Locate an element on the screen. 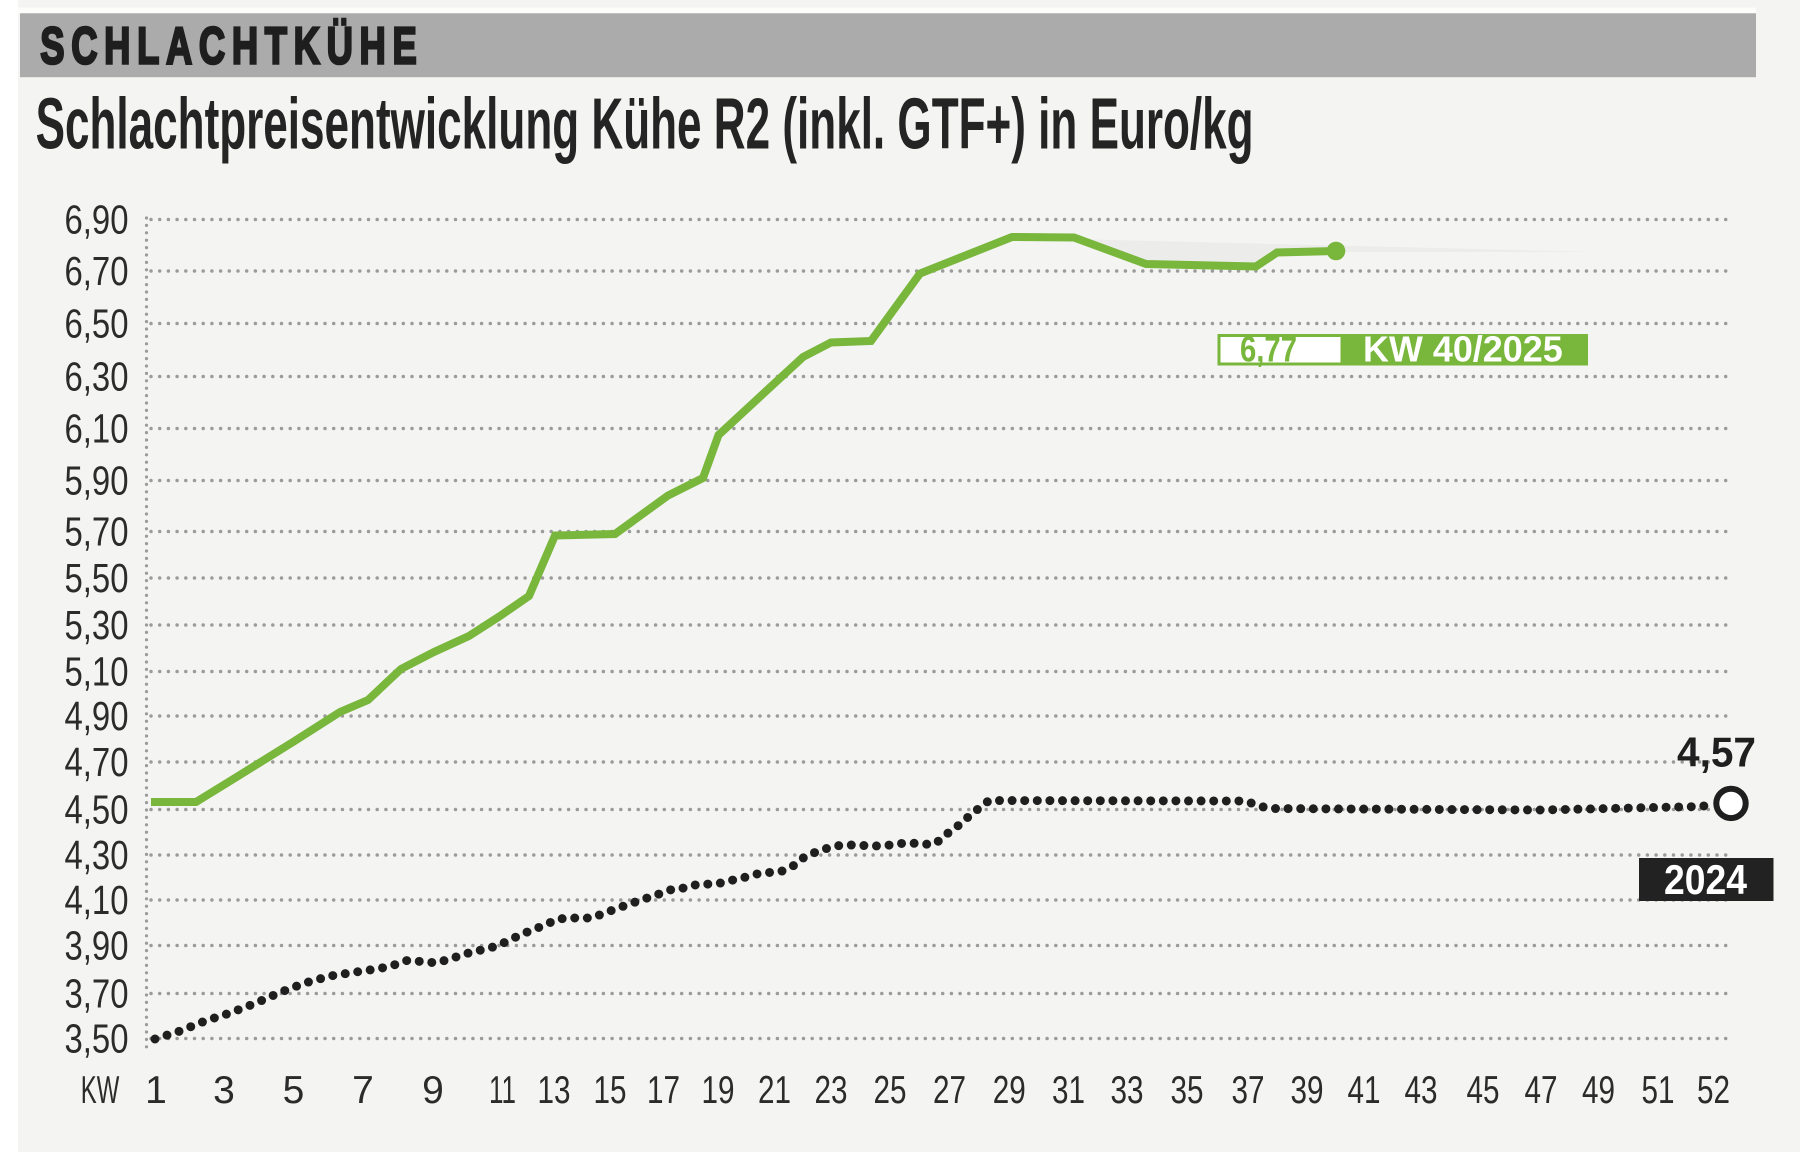  svg-text: 1 is located at coordinates (156, 1090).